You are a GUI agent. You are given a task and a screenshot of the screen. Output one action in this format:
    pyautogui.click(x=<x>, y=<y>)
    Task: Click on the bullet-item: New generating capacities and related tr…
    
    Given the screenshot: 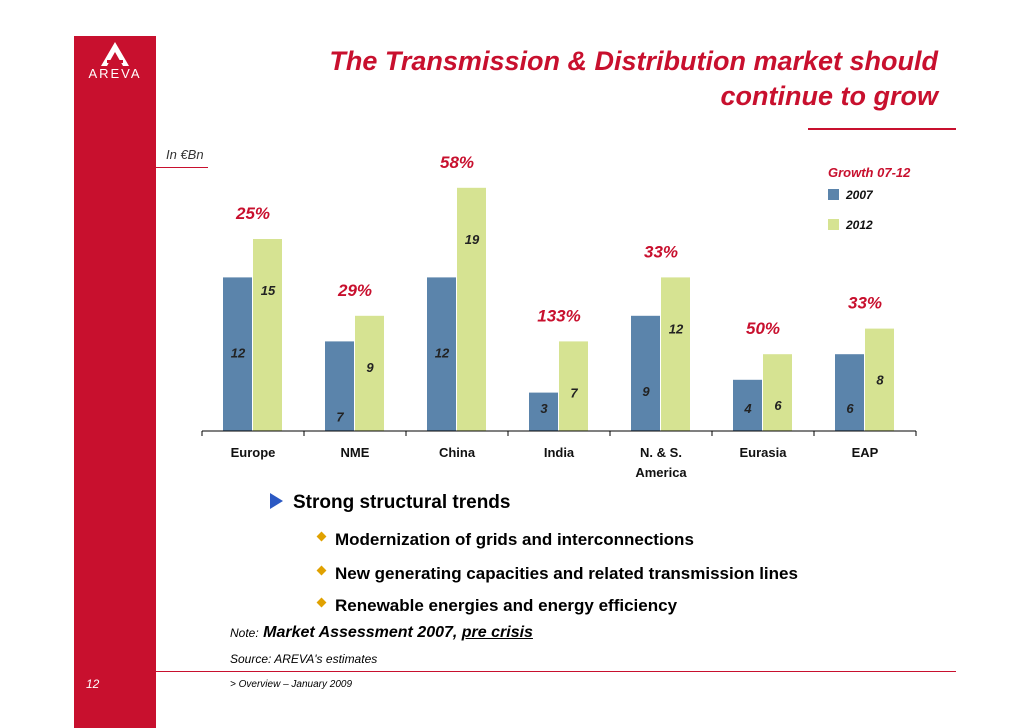 What is the action you would take?
    pyautogui.click(x=557, y=574)
    